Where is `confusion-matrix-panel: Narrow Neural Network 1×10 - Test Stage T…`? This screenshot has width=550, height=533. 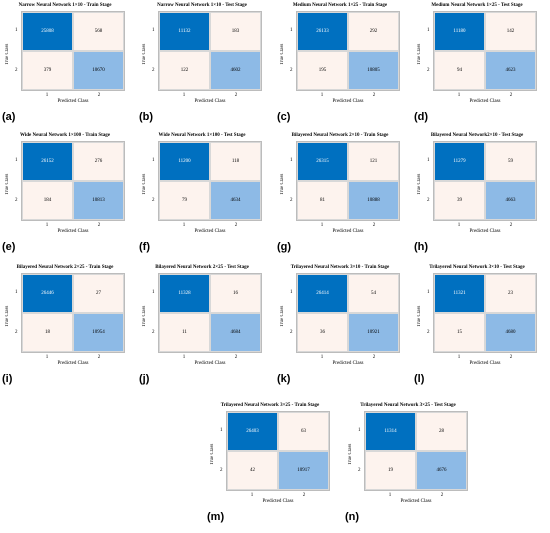
confusion-matrix-panel: Narrow Neural Network 1×10 - Test Stage T… is located at coordinates (202, 66).